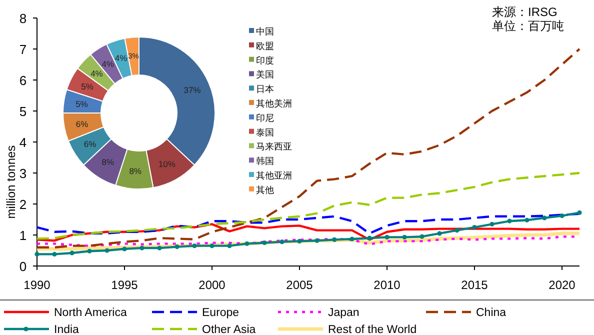 The image size is (594, 335). I want to click on legend-label: 欧盟, so click(265, 45).